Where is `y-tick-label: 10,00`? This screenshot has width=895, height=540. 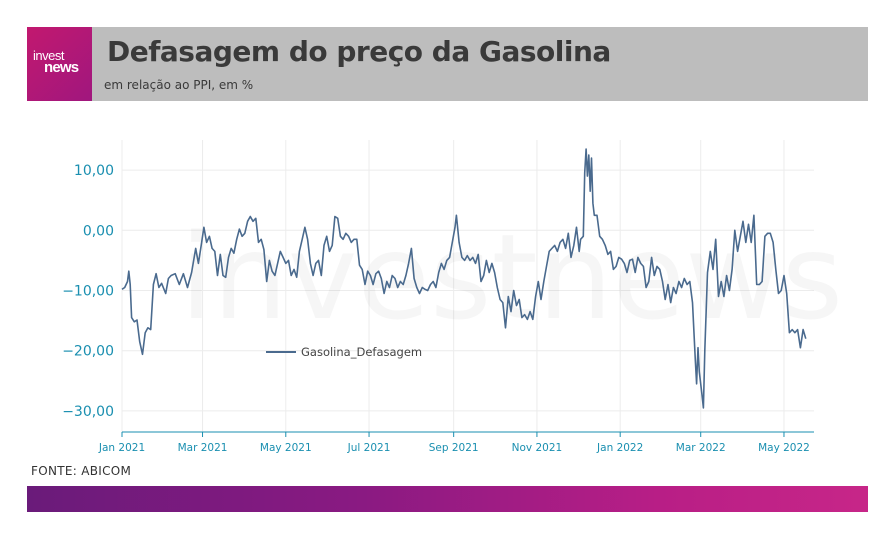
y-tick-label: 10,00 is located at coordinates (94, 171).